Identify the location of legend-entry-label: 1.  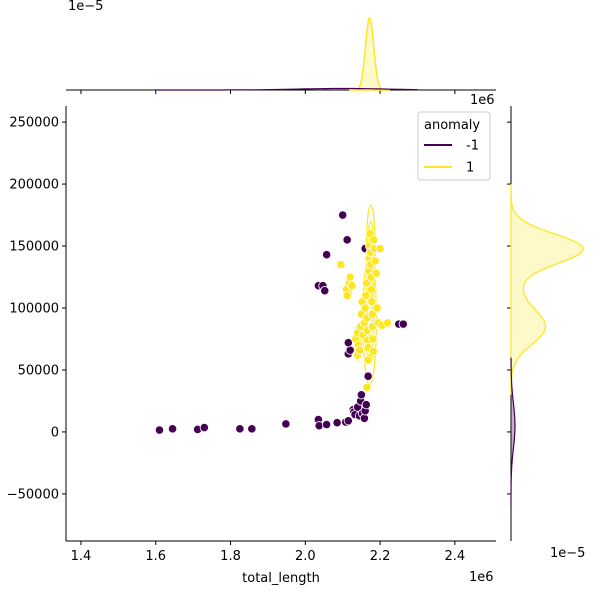
(470, 168).